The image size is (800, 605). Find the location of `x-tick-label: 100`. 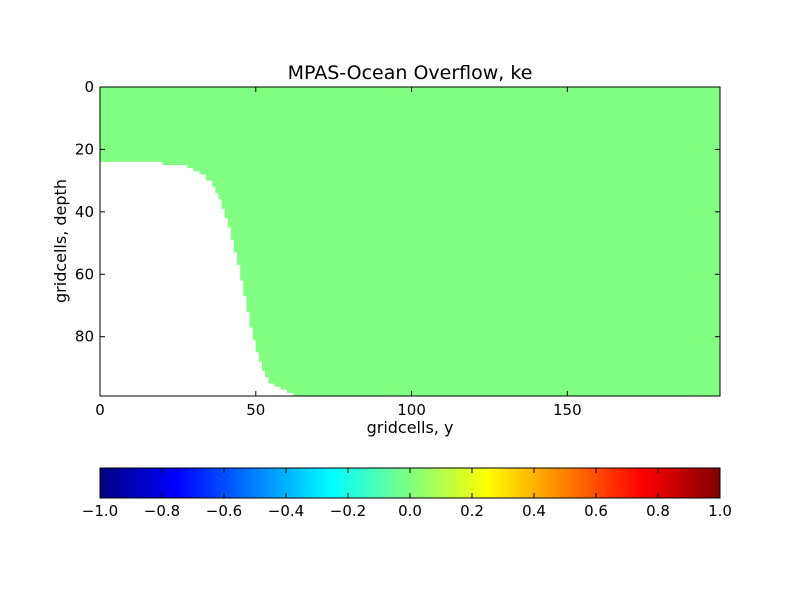

x-tick-label: 100 is located at coordinates (411, 410).